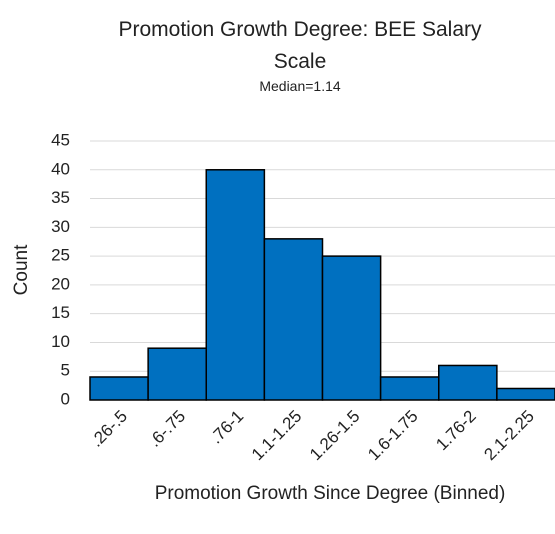 The width and height of the screenshot is (555, 534). Describe the element at coordinates (60, 139) in the screenshot. I see `y-tick-label: 45` at that location.